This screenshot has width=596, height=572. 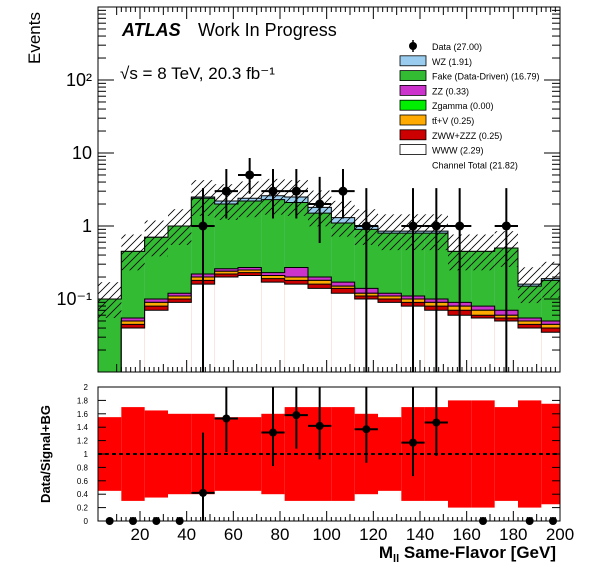 I want to click on ratio-x-tick-label: 20, so click(x=140, y=534).